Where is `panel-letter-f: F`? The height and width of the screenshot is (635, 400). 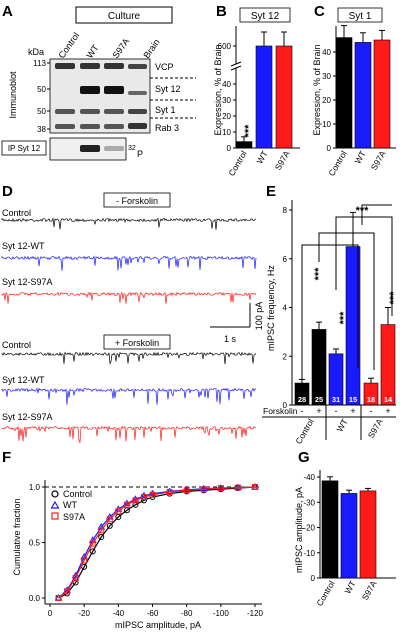 panel-letter-f: F is located at coordinates (6, 457).